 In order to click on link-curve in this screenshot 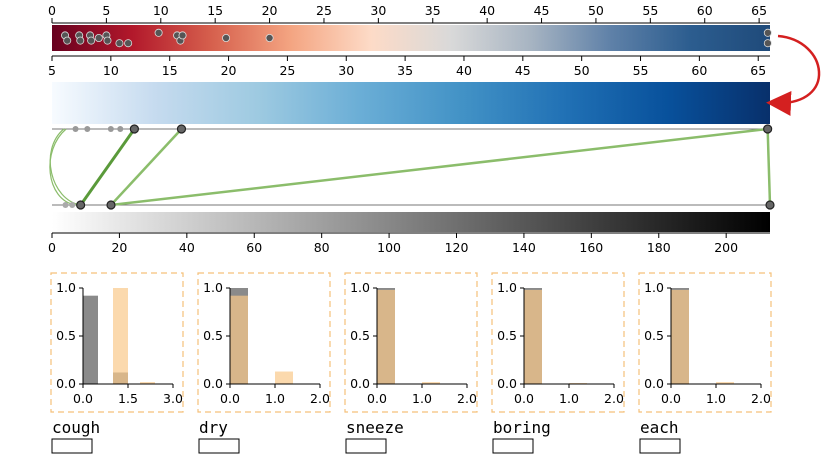, I will do `click(62, 167)`.